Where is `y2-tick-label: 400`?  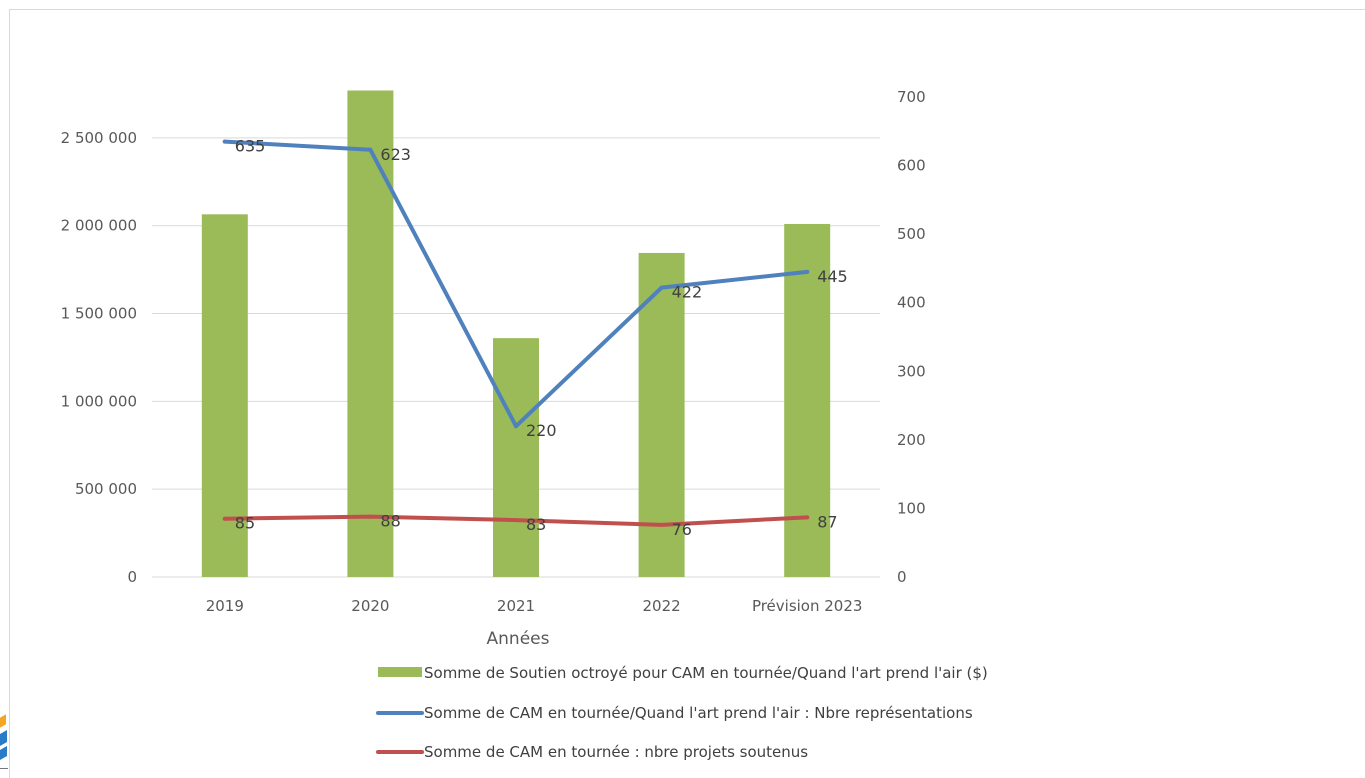
y2-tick-label: 400 is located at coordinates (911, 303).